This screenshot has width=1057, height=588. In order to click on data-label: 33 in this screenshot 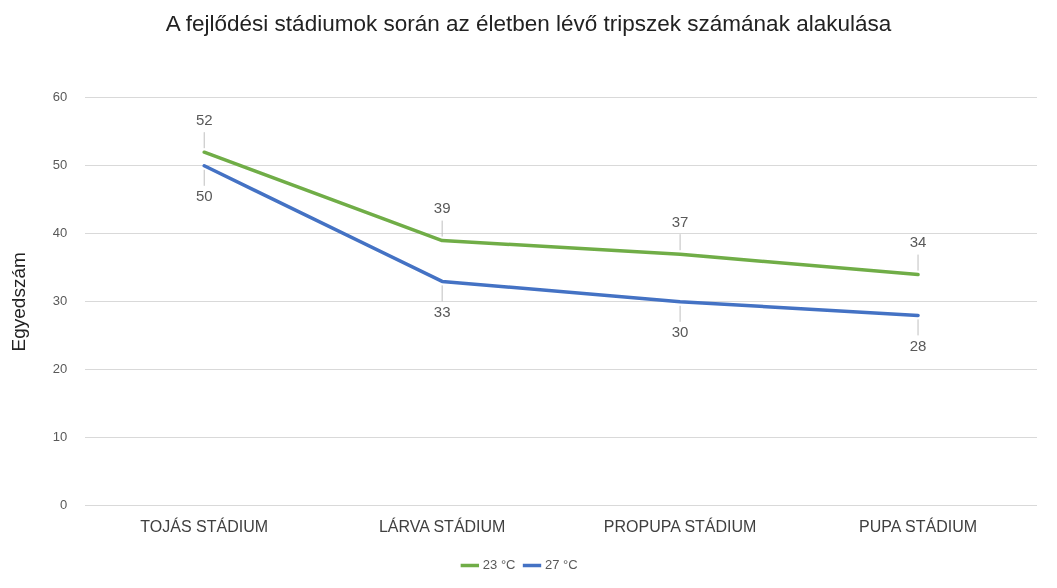, I will do `click(442, 312)`.